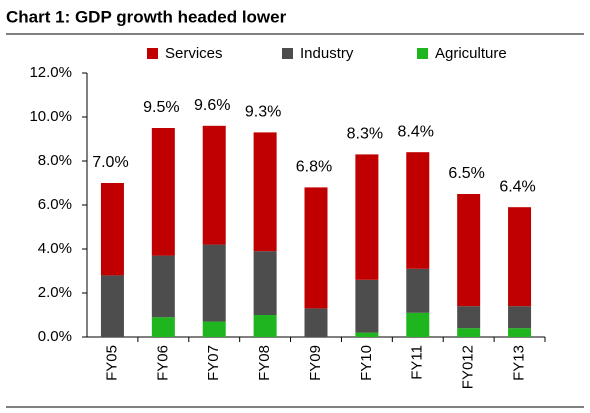  Describe the element at coordinates (517, 186) in the screenshot. I see `total-label: 6.4%` at that location.